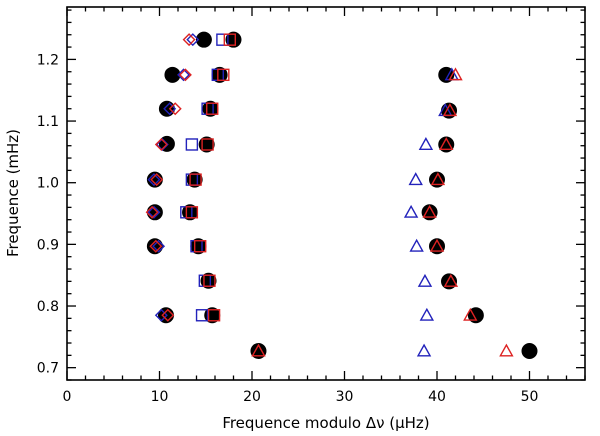  I want to click on x-tick-label: 30, so click(345, 397).